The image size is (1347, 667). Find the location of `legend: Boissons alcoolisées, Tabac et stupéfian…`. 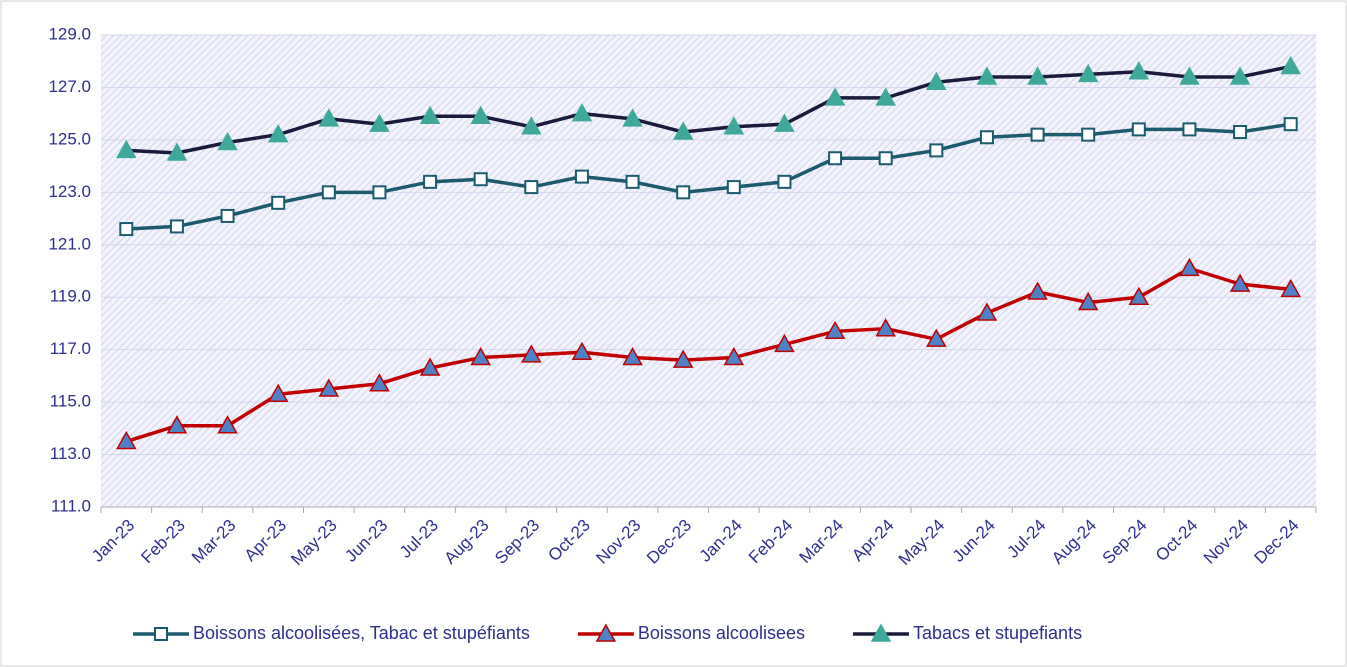

legend: Boissons alcoolisées, Tabac et stupéfian… is located at coordinates (607, 633).